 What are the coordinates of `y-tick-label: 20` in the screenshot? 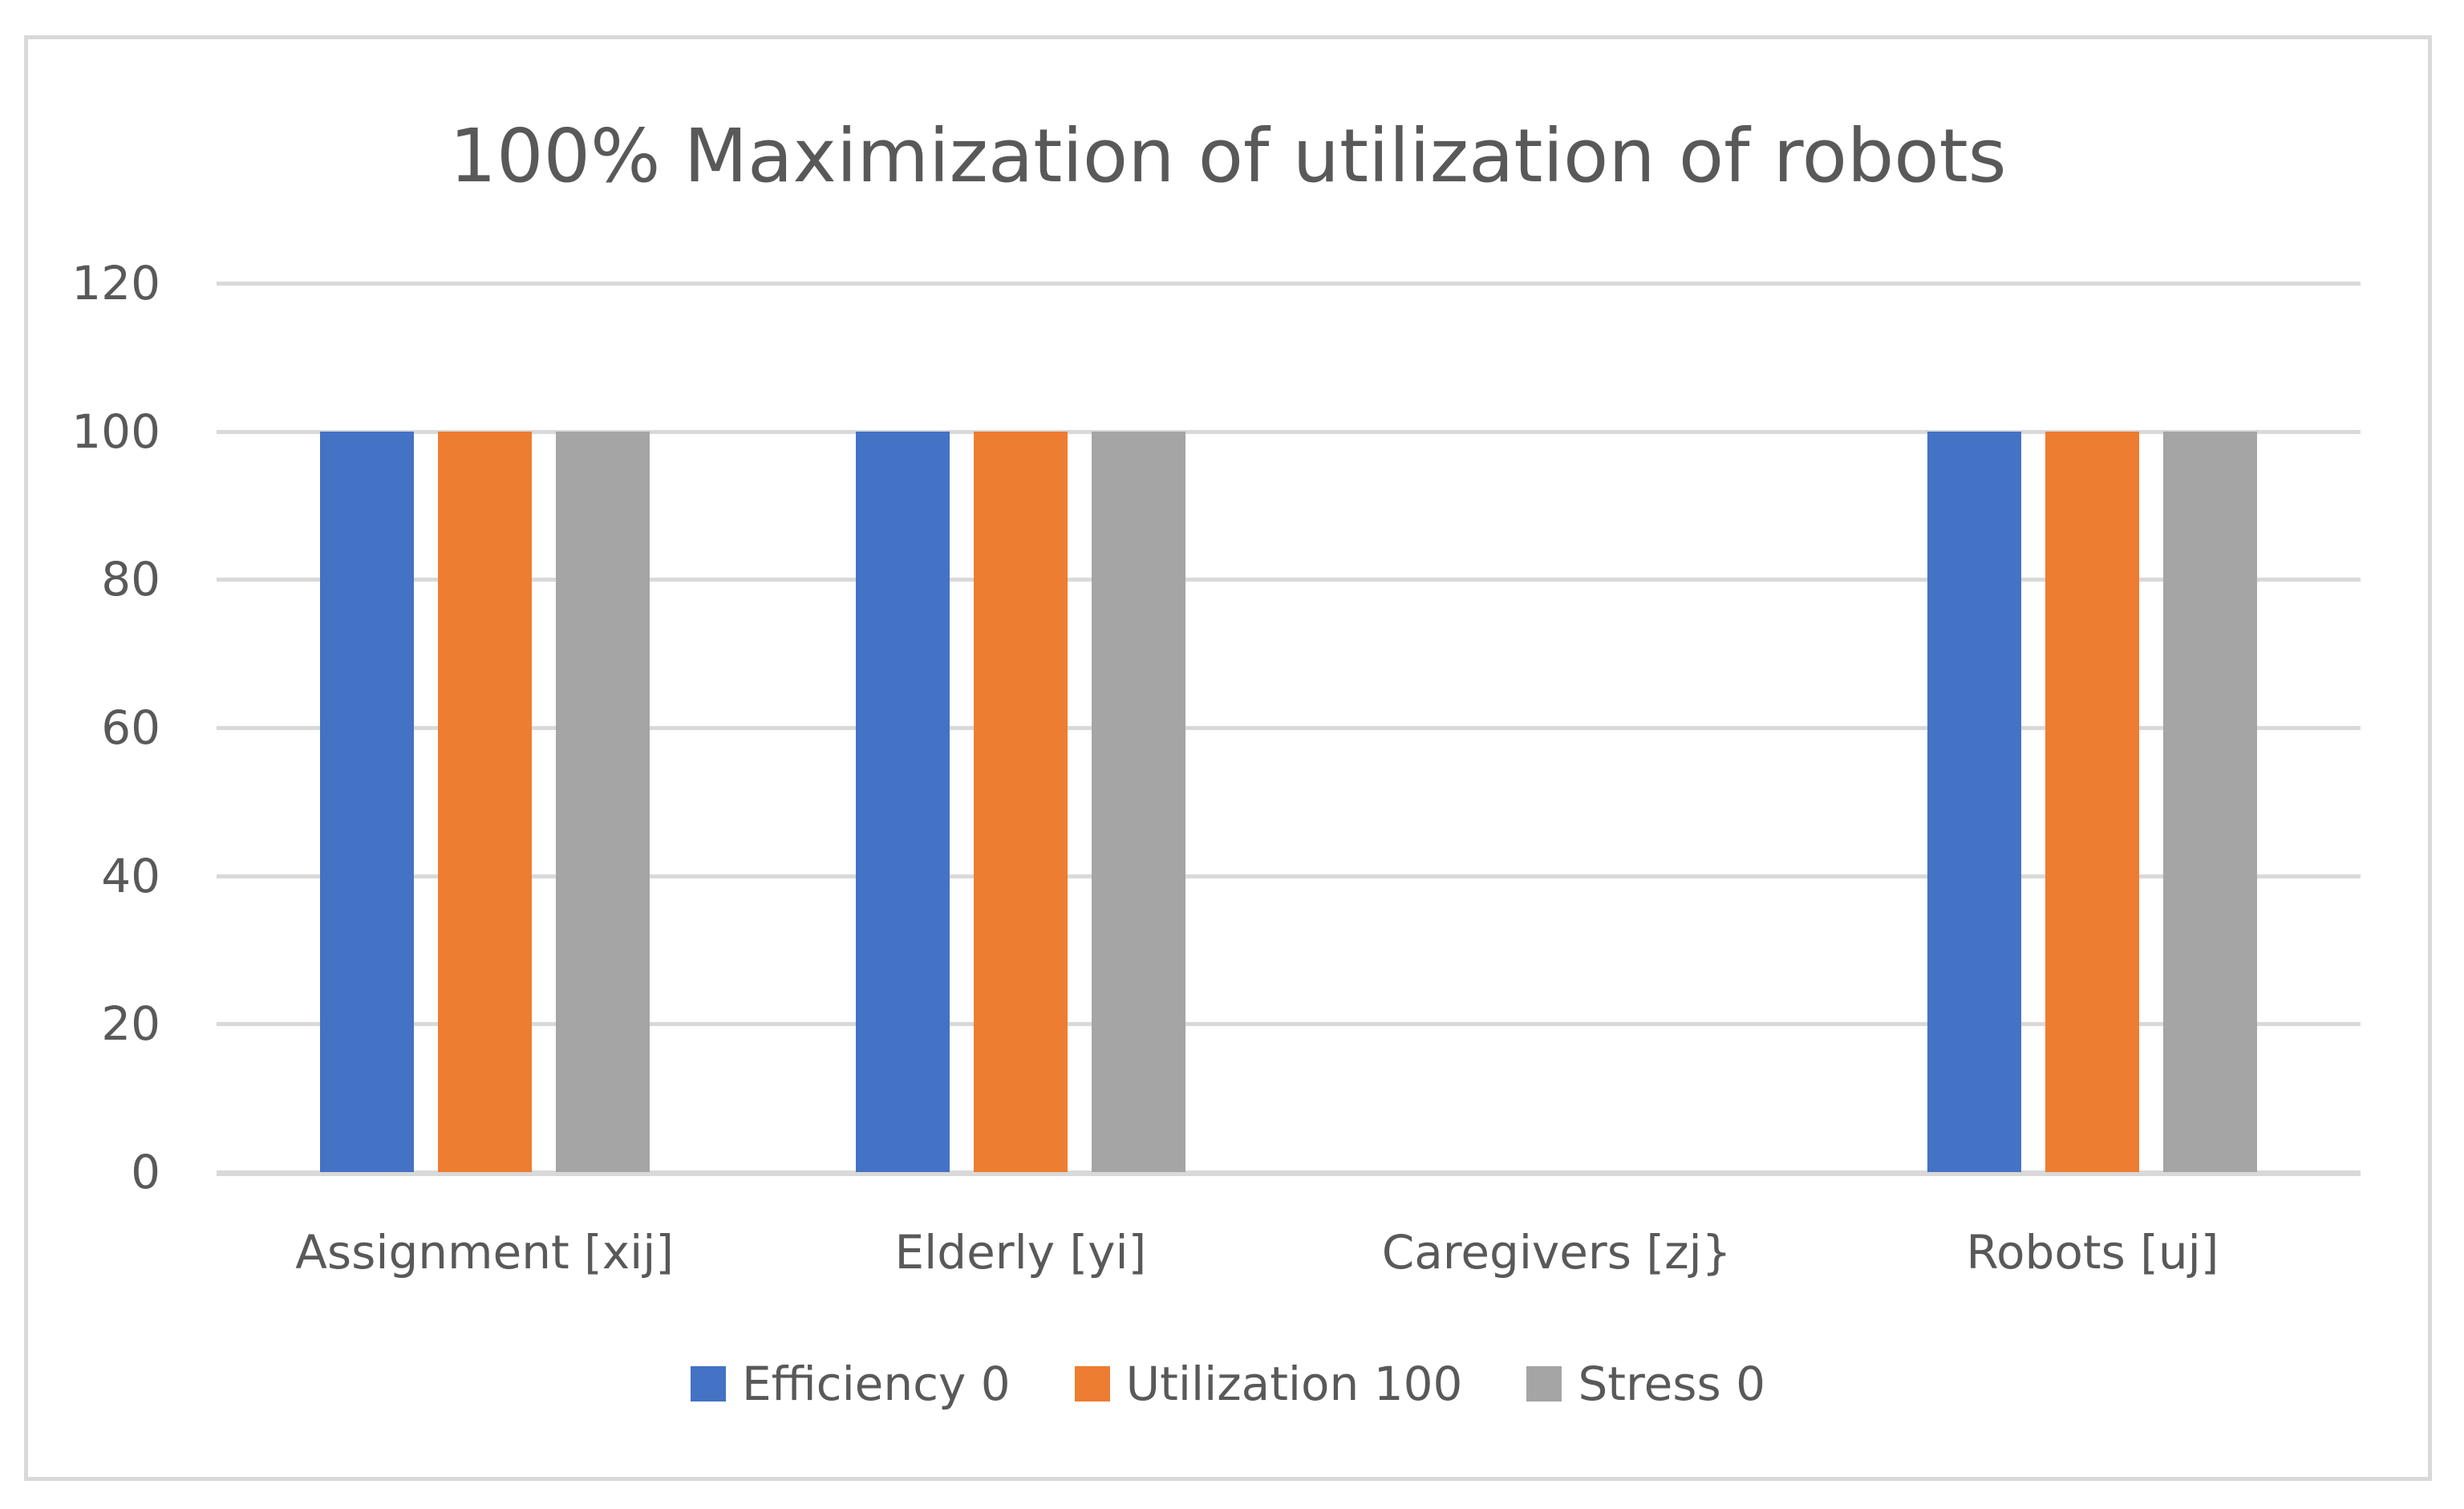 It's located at (130, 1024).